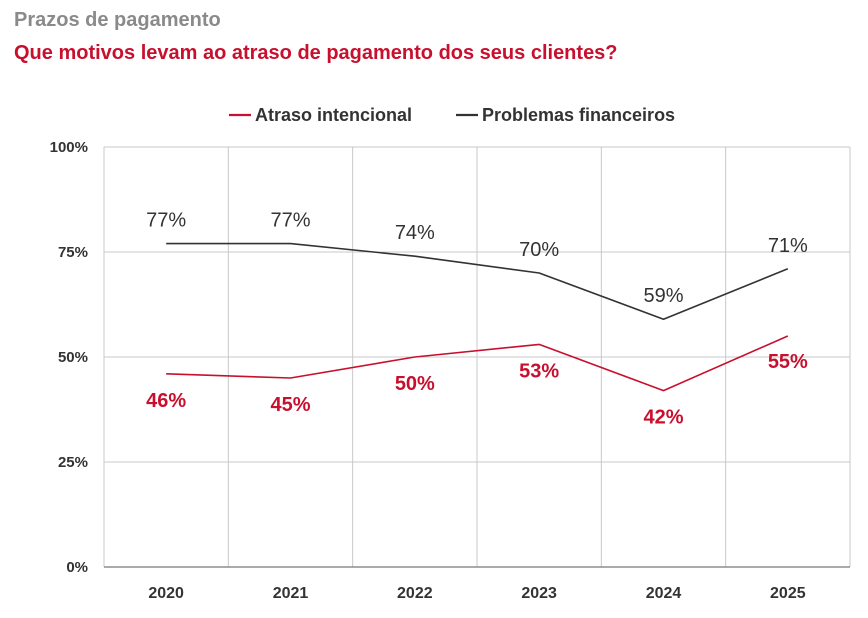 The width and height of the screenshot is (868, 618). What do you see at coordinates (415, 233) in the screenshot?
I see `data-label: 74%` at bounding box center [415, 233].